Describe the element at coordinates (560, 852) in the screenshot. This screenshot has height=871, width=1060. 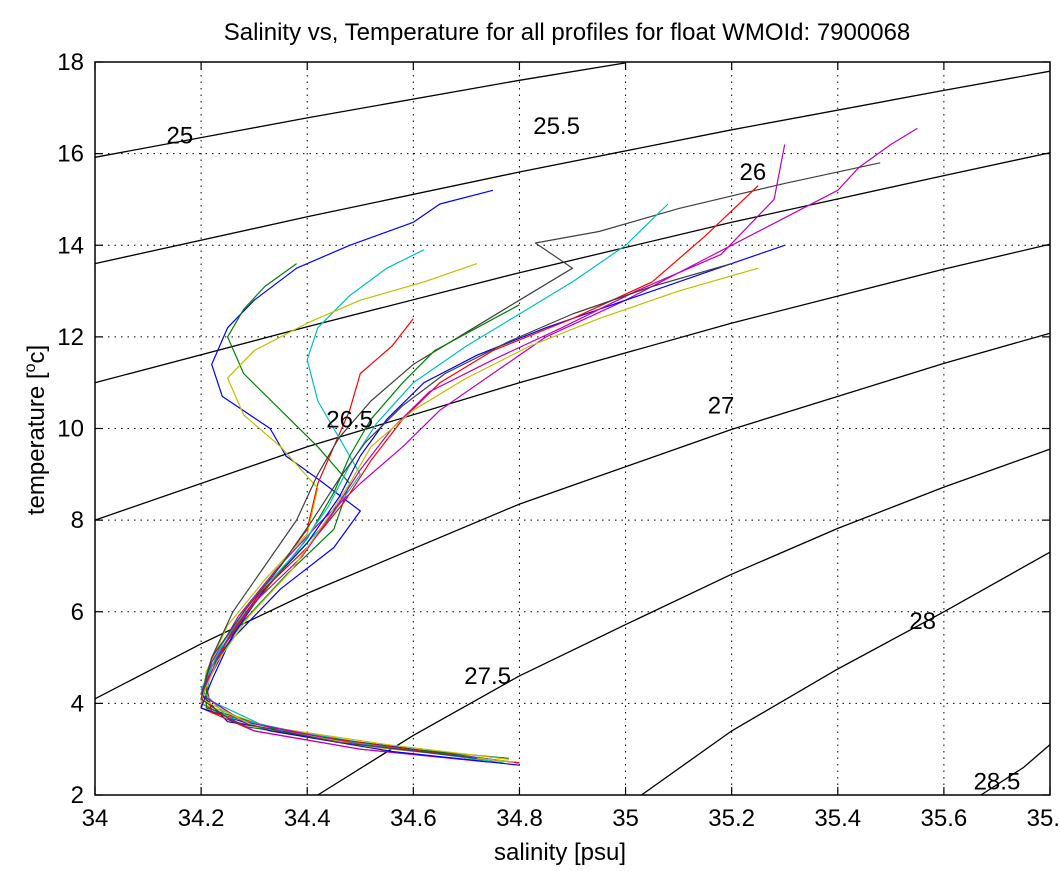
I see `x-axis-title: salinity [psu]` at that location.